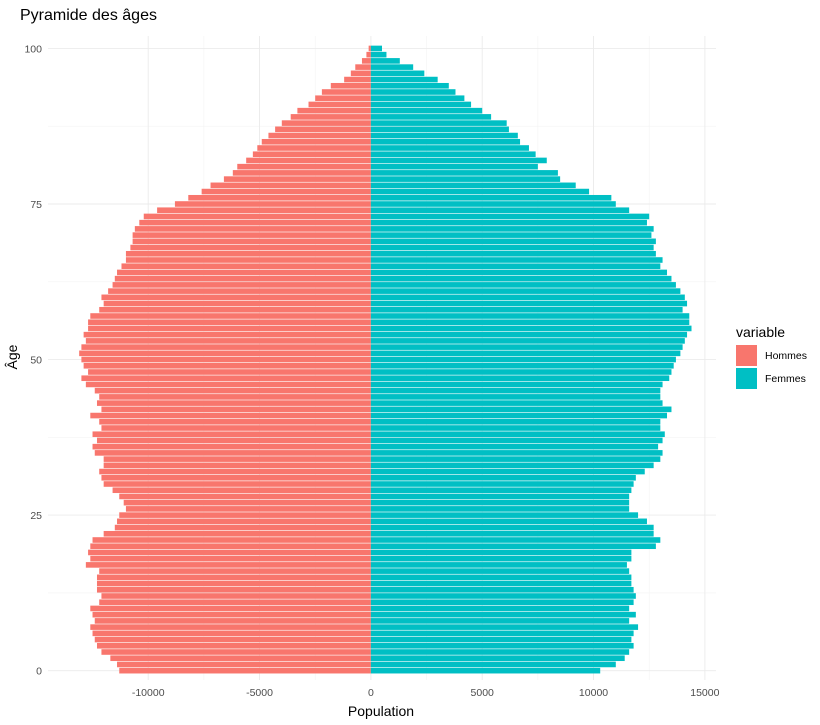  What do you see at coordinates (426, 693) in the screenshot?
I see `x-axis-ticks: -10000 -5000 0 5000 10000 15000` at bounding box center [426, 693].